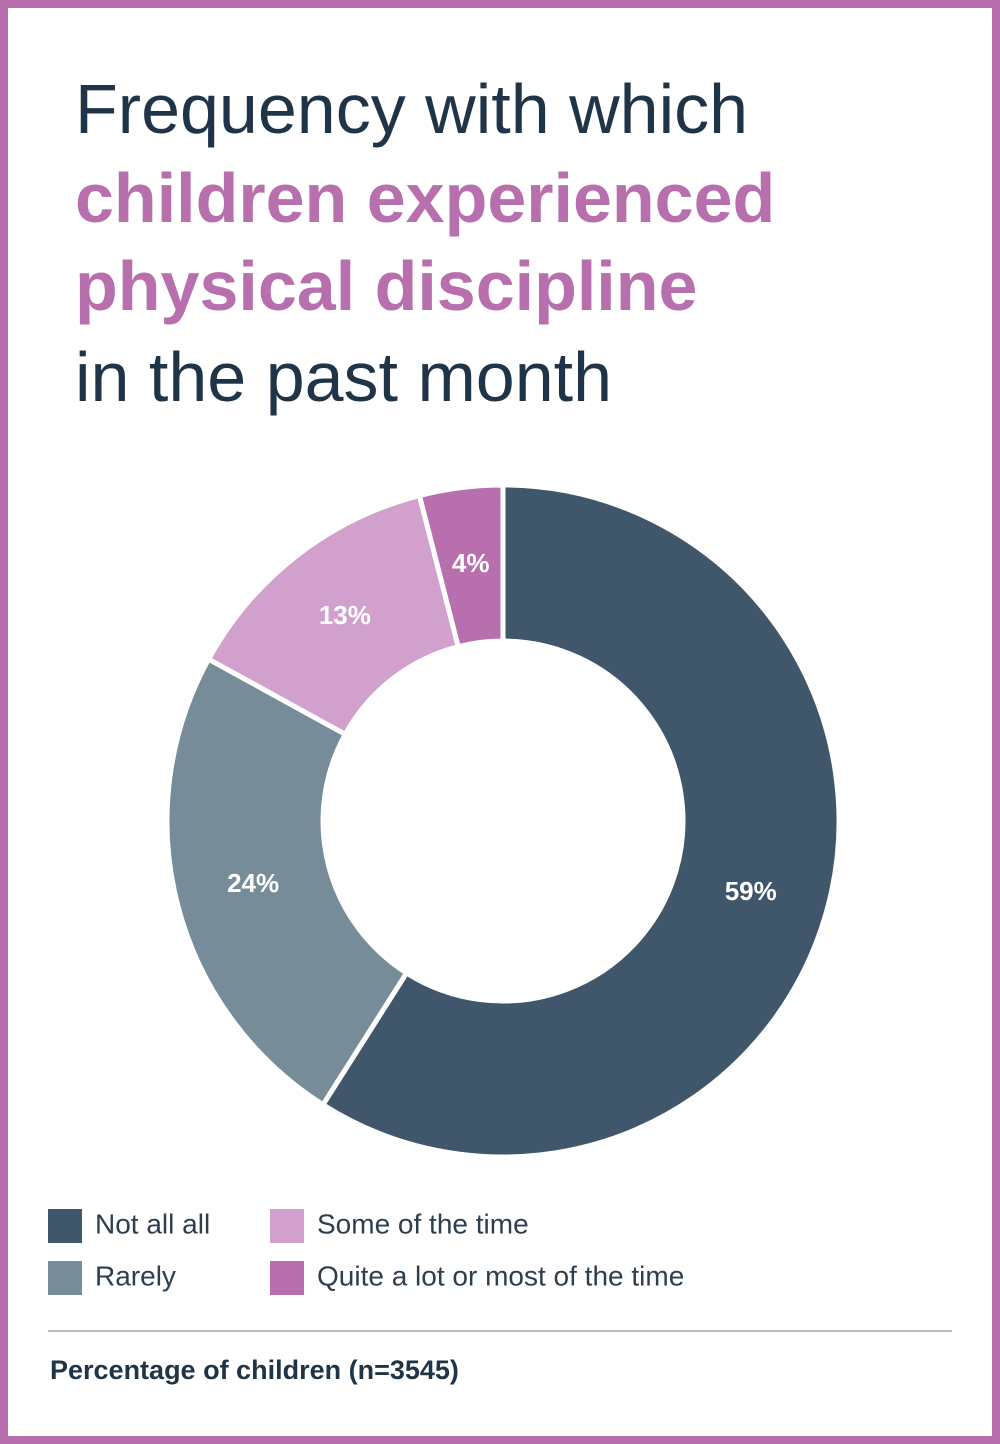 Image resolution: width=1000 pixels, height=1444 pixels. I want to click on title-line: Frequency with which, so click(411, 109).